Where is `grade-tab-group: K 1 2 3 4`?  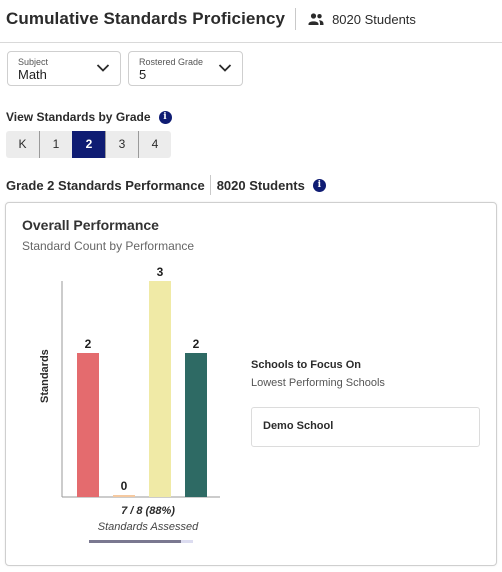 grade-tab-group: K 1 2 3 4 is located at coordinates (88, 144).